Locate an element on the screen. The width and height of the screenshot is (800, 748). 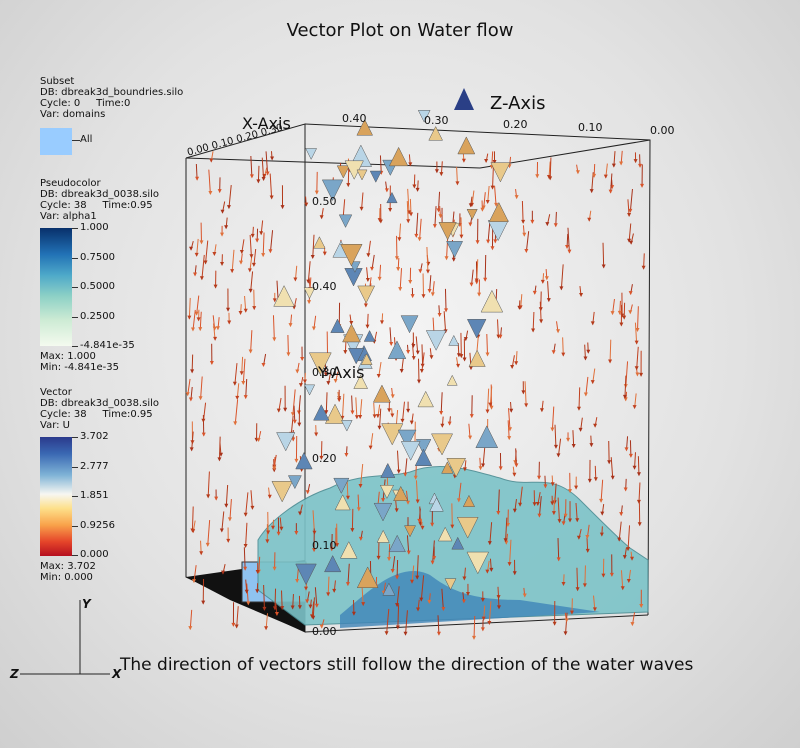
pseudocolor-tick-label: 0.2500 is located at coordinates (97, 316).